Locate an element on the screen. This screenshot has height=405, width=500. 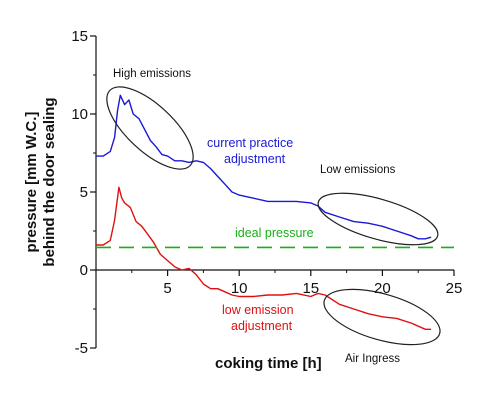
annotation-low-emission-line1: low emission is located at coordinates (258, 310).